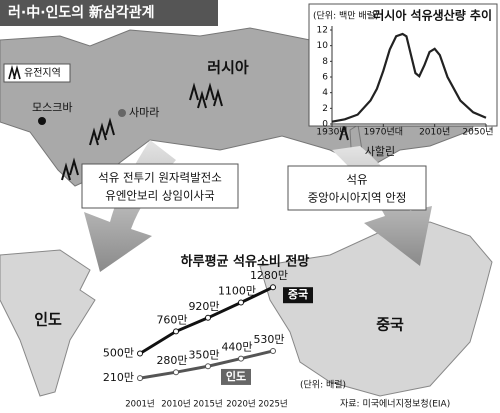 Image resolution: width=500 pixels, height=413 pixels. I want to click on samara-dot, so click(122, 113).